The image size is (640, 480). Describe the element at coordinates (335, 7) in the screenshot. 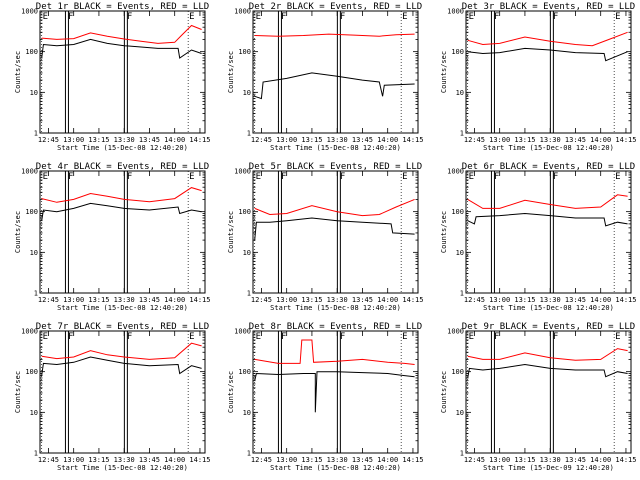

I see `chart-title: Det 2r BLACK = Events, RED = LLD` at that location.